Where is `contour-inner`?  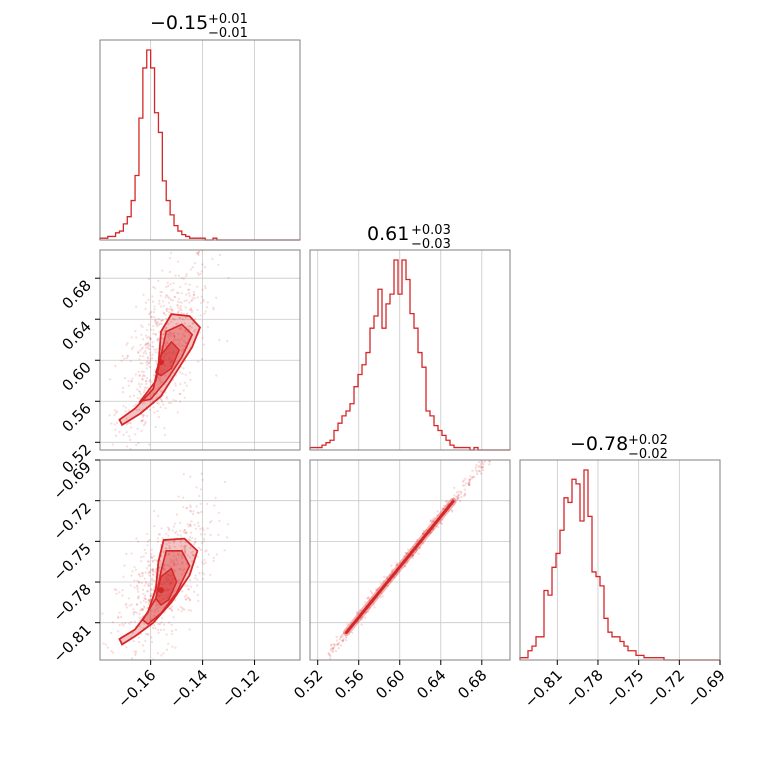 contour-inner is located at coordinates (166, 587).